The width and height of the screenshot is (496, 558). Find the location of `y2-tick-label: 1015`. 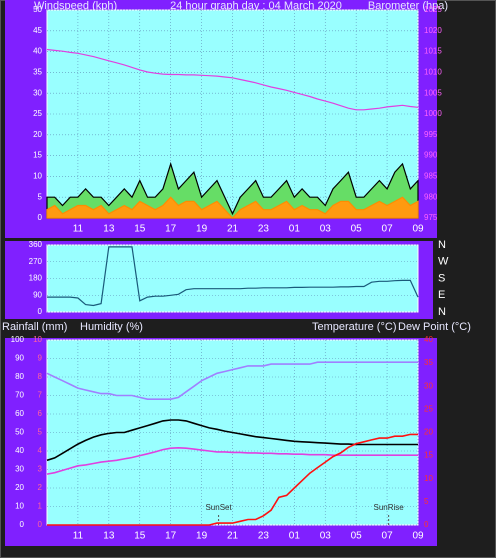

y2-tick-label: 1015 is located at coordinates (433, 51).